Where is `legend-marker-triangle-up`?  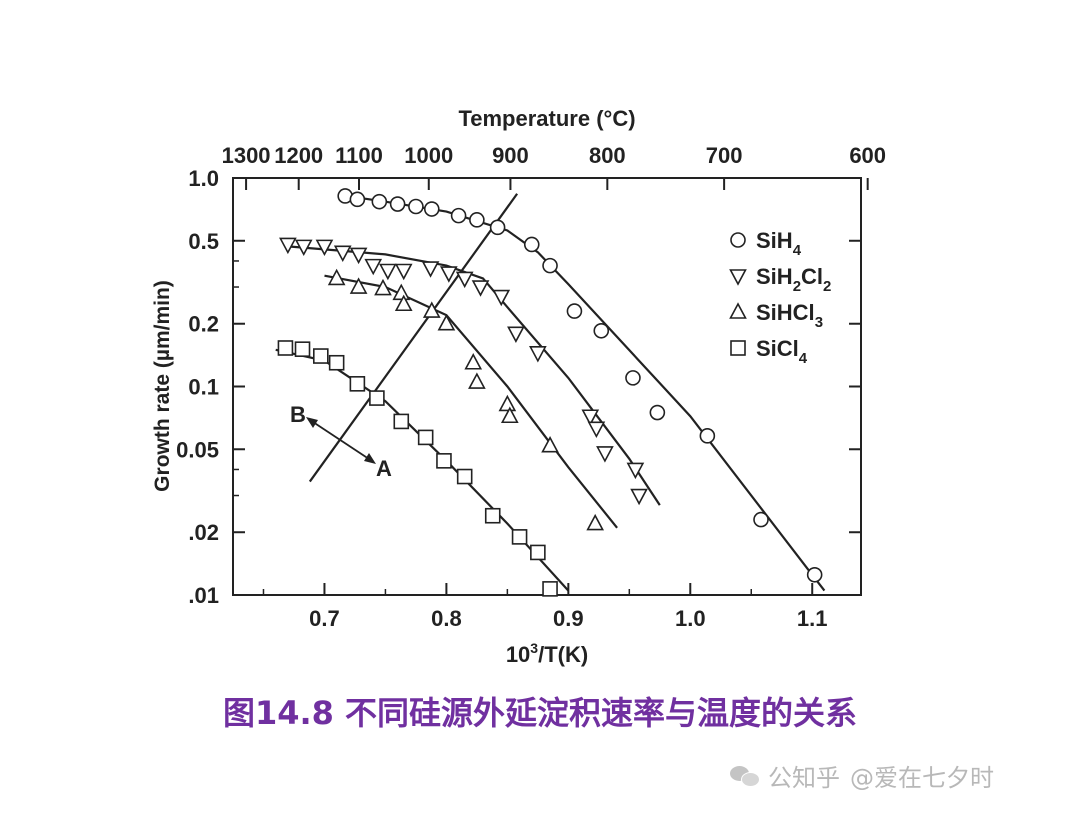
legend-marker-triangle-up is located at coordinates (738, 310).